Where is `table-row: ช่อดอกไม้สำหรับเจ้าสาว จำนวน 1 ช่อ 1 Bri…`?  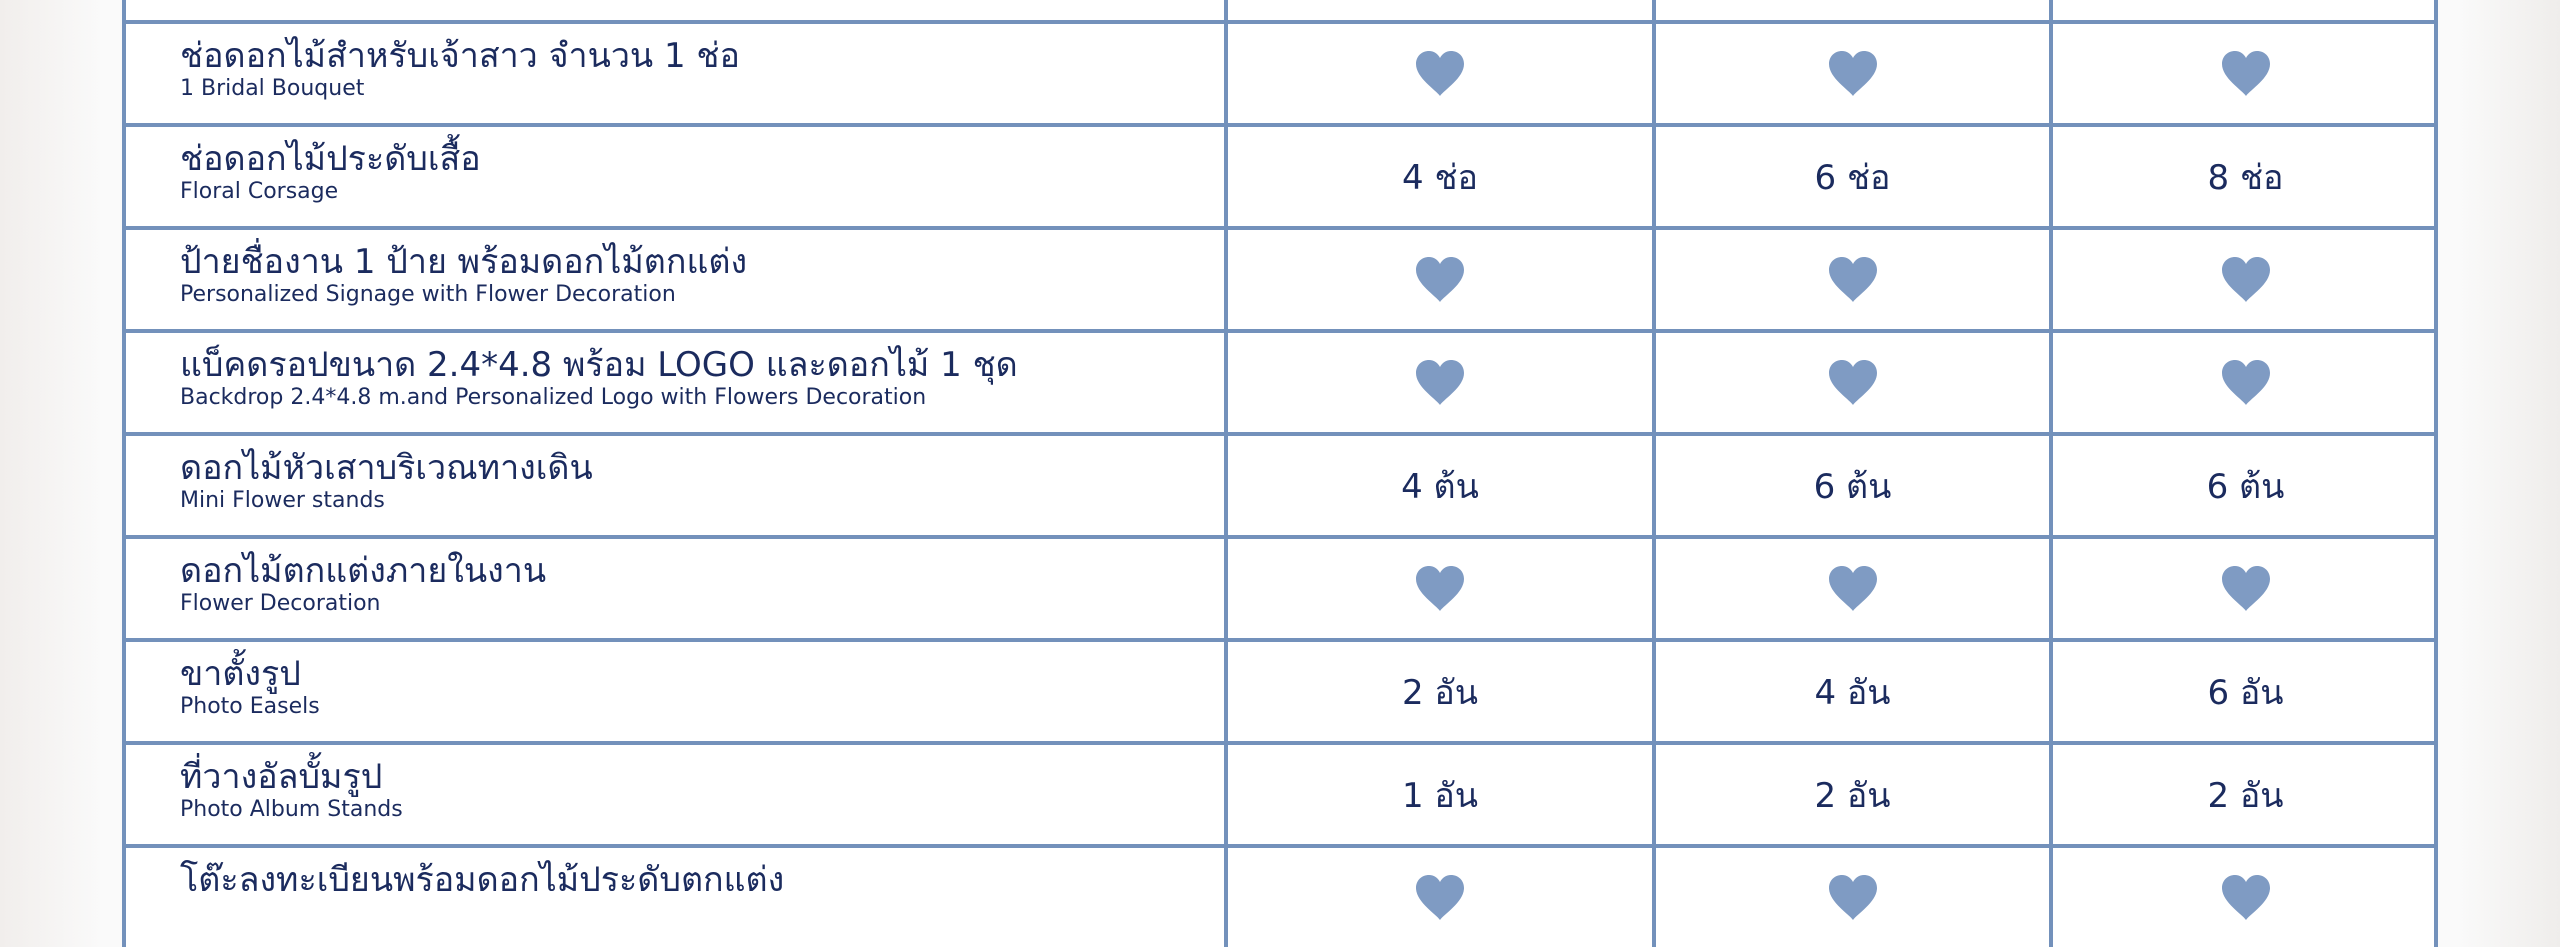 table-row: ช่อดอกไม้สำหรับเจ้าสาว จำนวน 1 ช่อ 1 Bri… is located at coordinates (1280, 71).